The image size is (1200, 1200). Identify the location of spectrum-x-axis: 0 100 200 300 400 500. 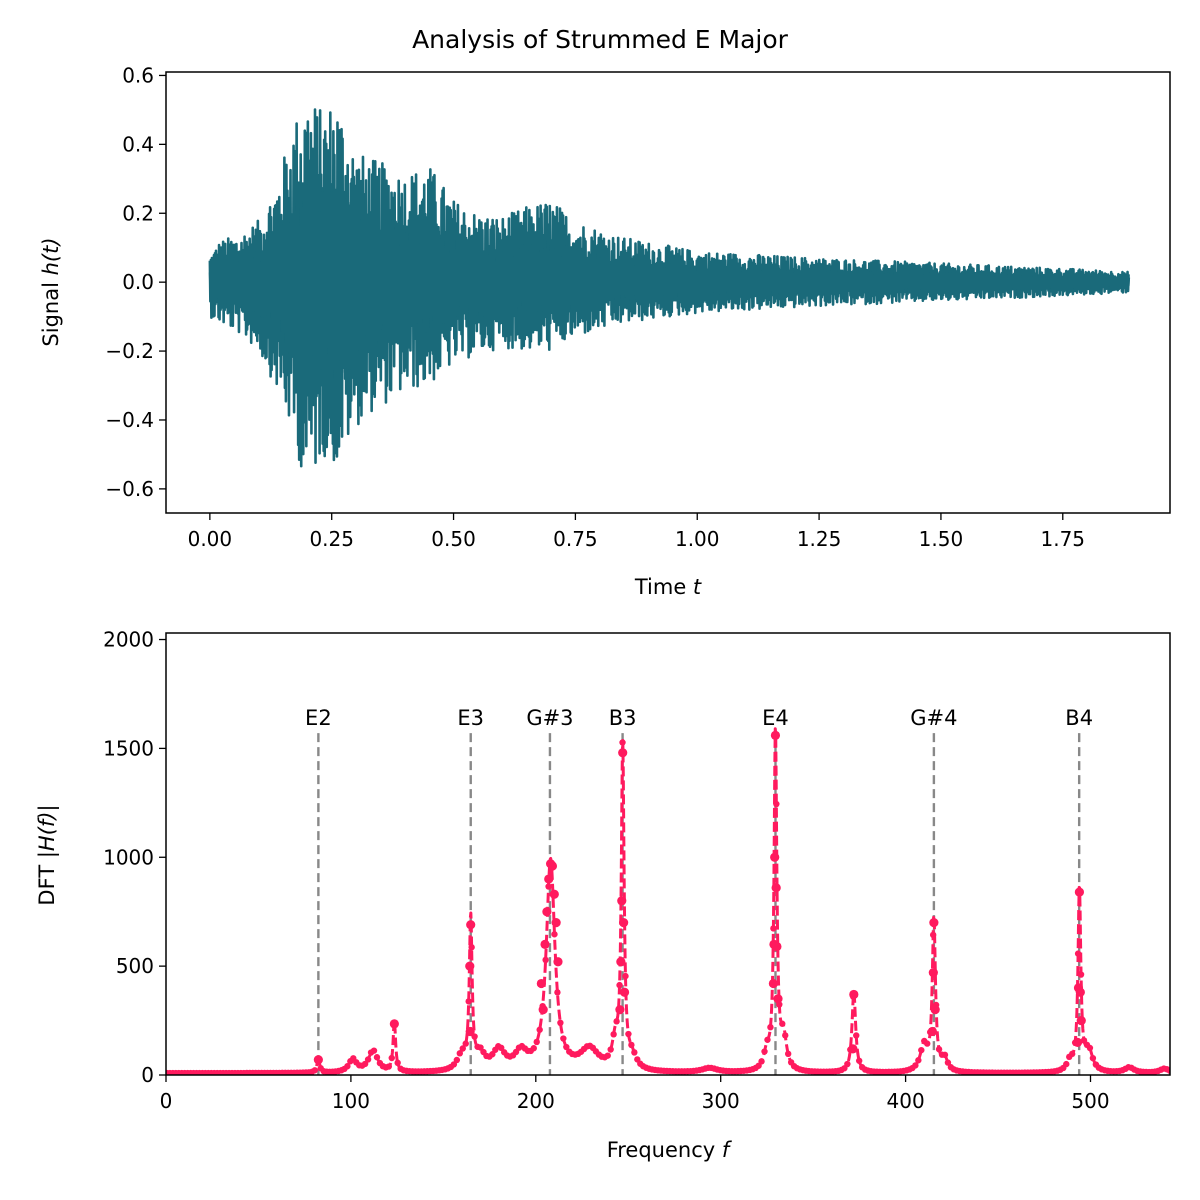
(635, 1094).